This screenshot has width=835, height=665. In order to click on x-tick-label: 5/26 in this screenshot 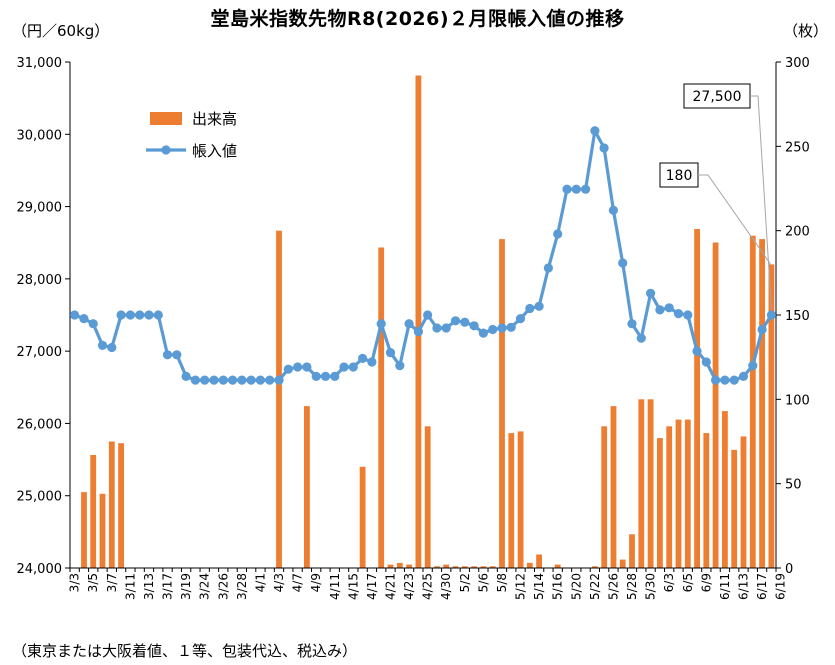, I will do `click(613, 586)`.